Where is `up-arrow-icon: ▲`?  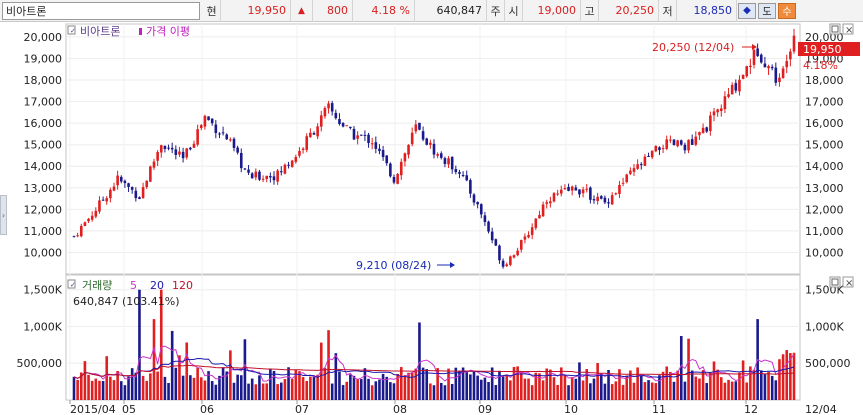
up-arrow-icon: ▲ is located at coordinates (302, 11).